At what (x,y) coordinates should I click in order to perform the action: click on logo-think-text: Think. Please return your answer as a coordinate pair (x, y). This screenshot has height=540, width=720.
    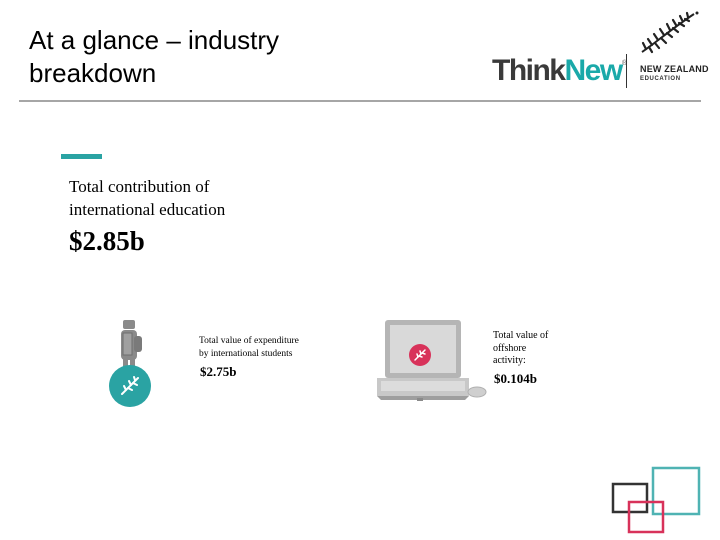
    Looking at the image, I should click on (529, 70).